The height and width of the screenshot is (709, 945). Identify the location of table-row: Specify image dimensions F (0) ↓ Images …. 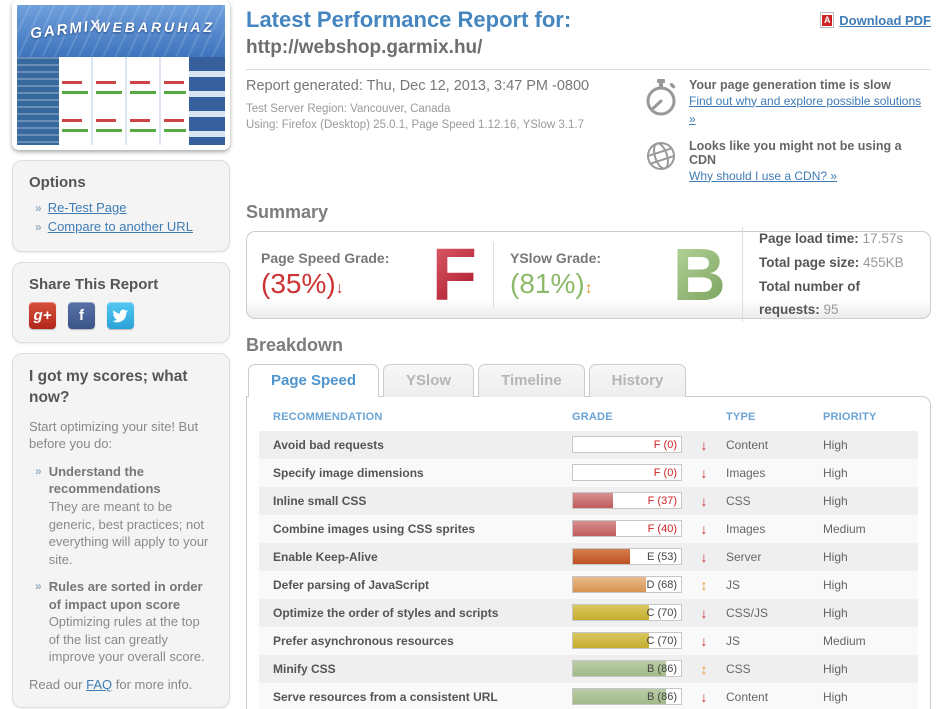
(588, 472).